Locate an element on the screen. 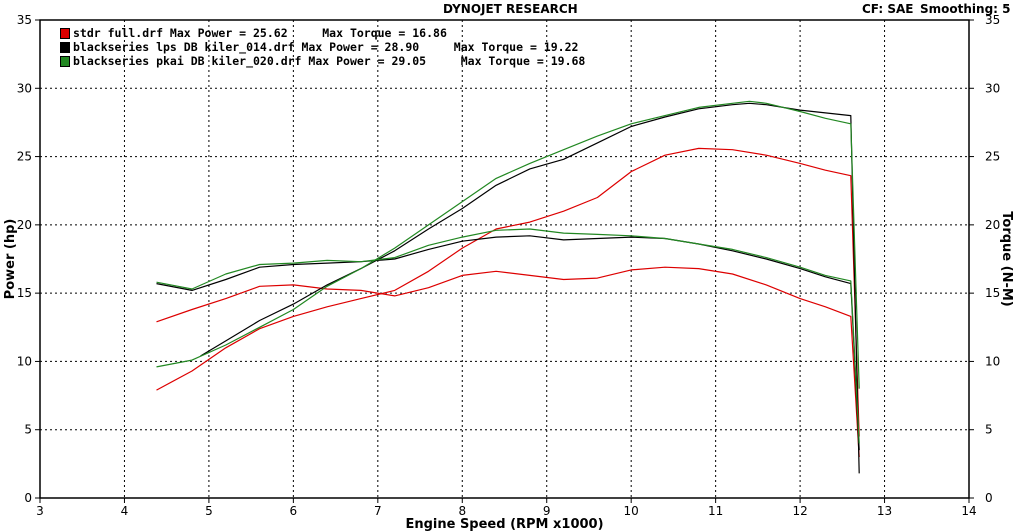 This screenshot has height=531, width=1015. y-tick-label: 0 is located at coordinates (28, 498).